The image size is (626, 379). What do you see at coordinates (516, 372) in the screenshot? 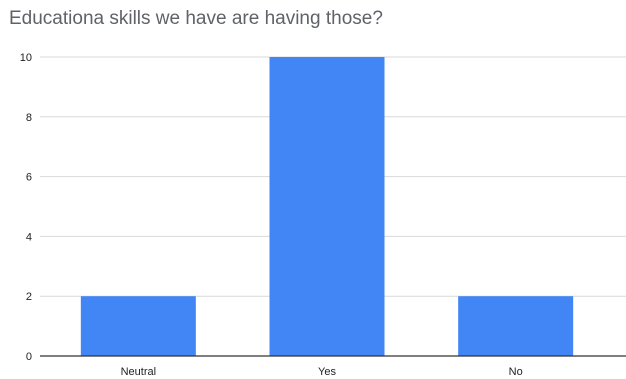
I see `x-category-label: No` at bounding box center [516, 372].